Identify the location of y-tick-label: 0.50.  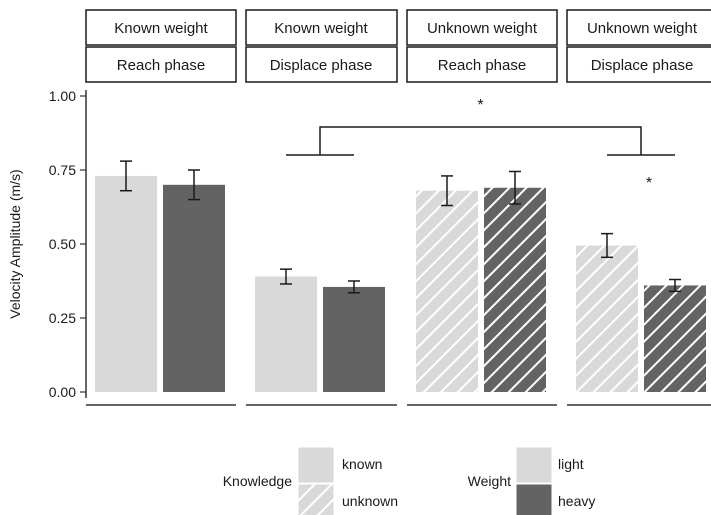
(62, 244).